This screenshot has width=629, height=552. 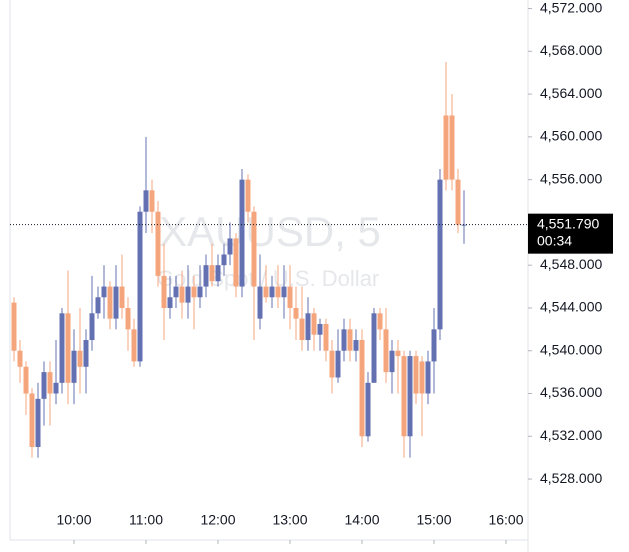 I want to click on x-tick-label: 10:00, so click(x=73, y=520).